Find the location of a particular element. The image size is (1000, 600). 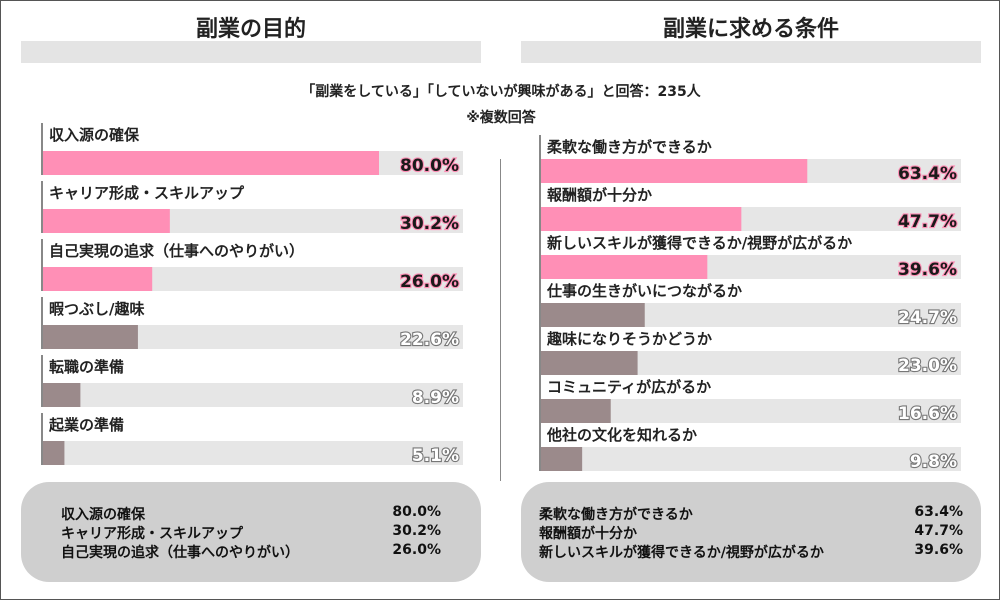

right-category-label-5: 趣味になりそうかどうか is located at coordinates (629, 339).